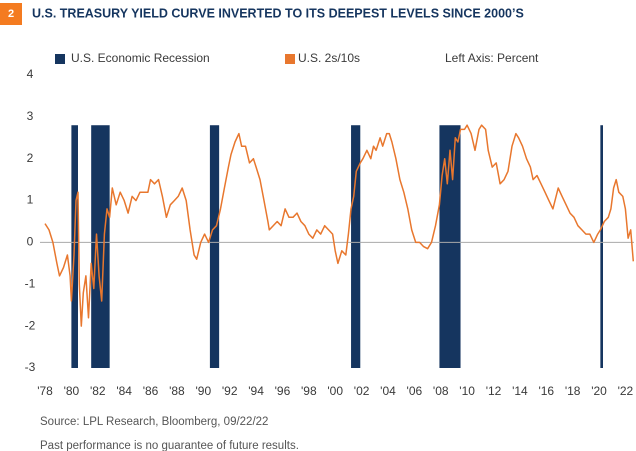 The width and height of the screenshot is (636, 451). What do you see at coordinates (546, 391) in the screenshot?
I see `x-tick-label: '16` at bounding box center [546, 391].